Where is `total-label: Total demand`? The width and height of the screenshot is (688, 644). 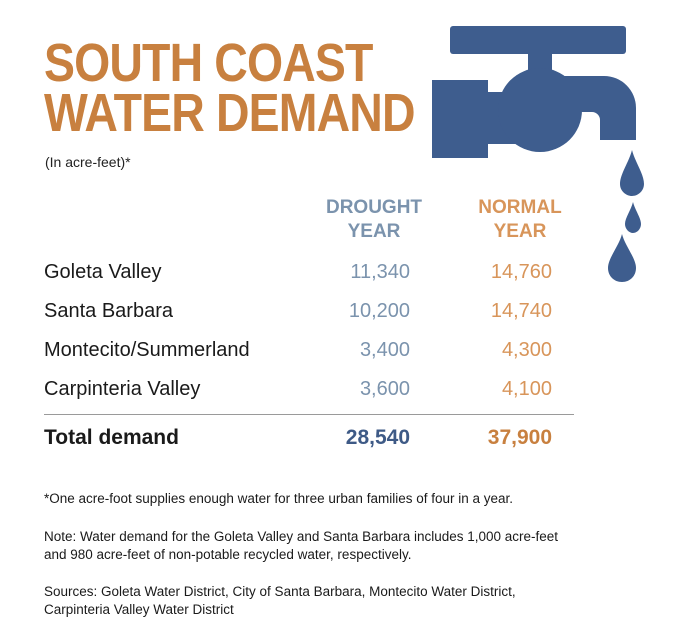 total-label: Total demand is located at coordinates (111, 437).